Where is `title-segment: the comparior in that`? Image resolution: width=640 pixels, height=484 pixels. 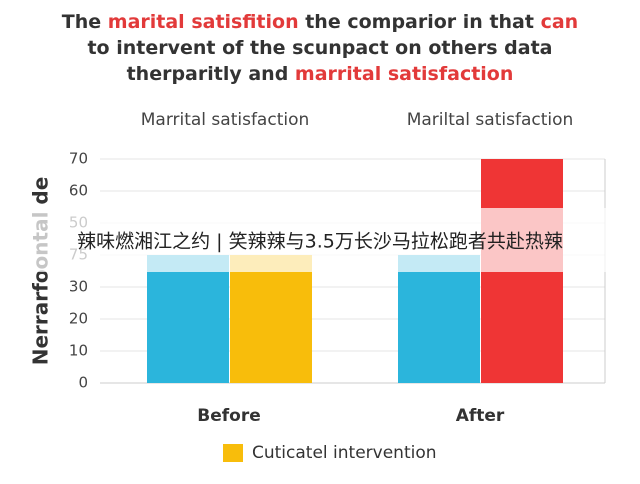
title-segment: the comparior in that is located at coordinates (420, 22).